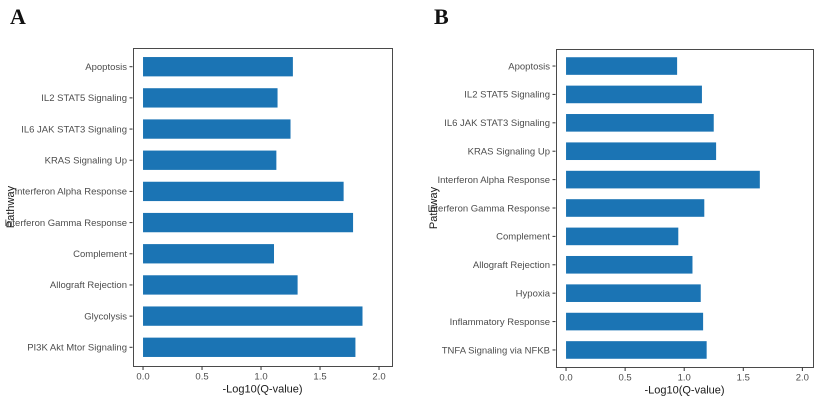 Image resolution: width=825 pixels, height=403 pixels. What do you see at coordinates (105, 316) in the screenshot?
I see `category-label: Glycolysis` at bounding box center [105, 316].